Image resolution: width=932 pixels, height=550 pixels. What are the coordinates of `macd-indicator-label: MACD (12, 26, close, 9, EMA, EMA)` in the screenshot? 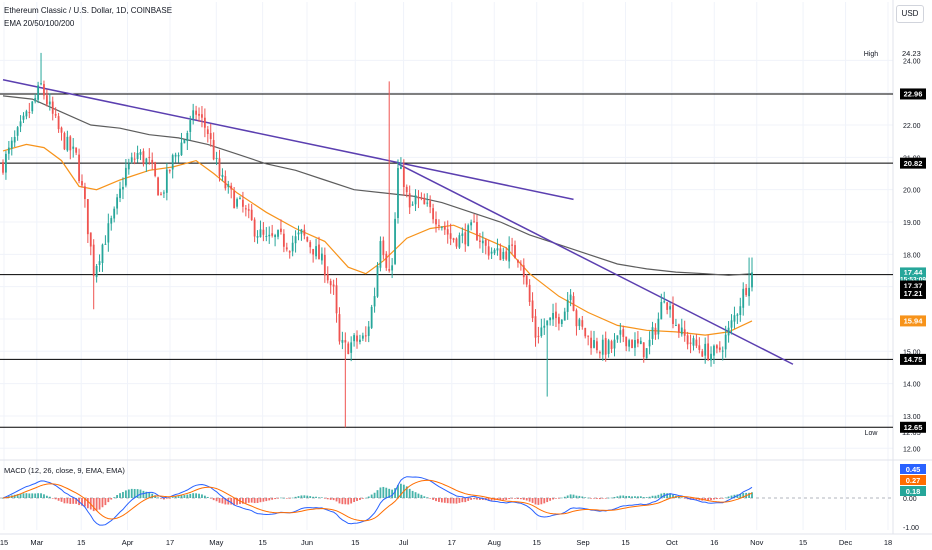 It's located at (64, 470).